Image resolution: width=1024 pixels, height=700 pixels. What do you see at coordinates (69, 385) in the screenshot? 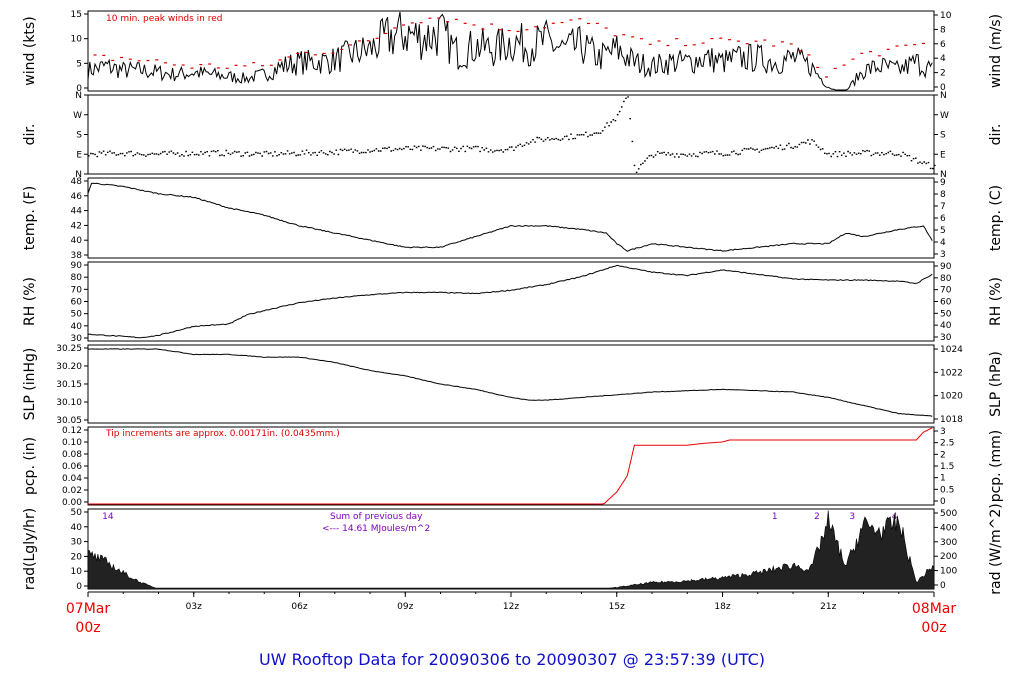
I see `left-tick-label-slp: 30.15` at bounding box center [69, 385].